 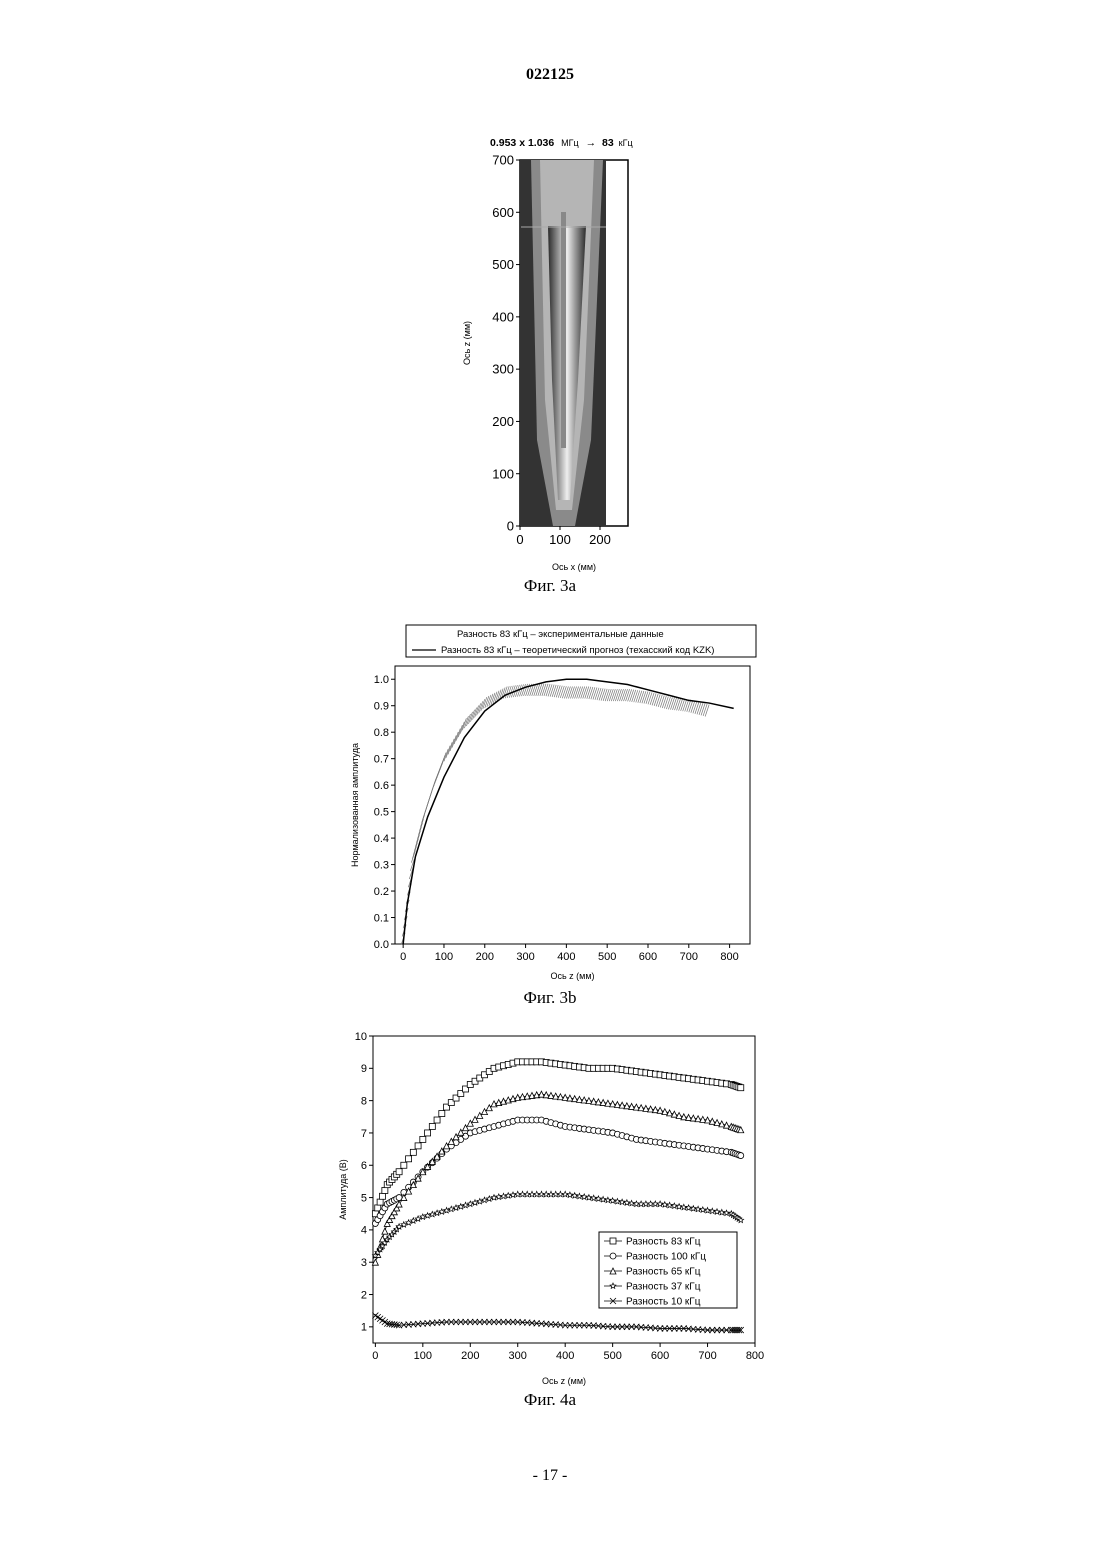 I want to click on y-tick-label: 200, so click(x=503, y=421).